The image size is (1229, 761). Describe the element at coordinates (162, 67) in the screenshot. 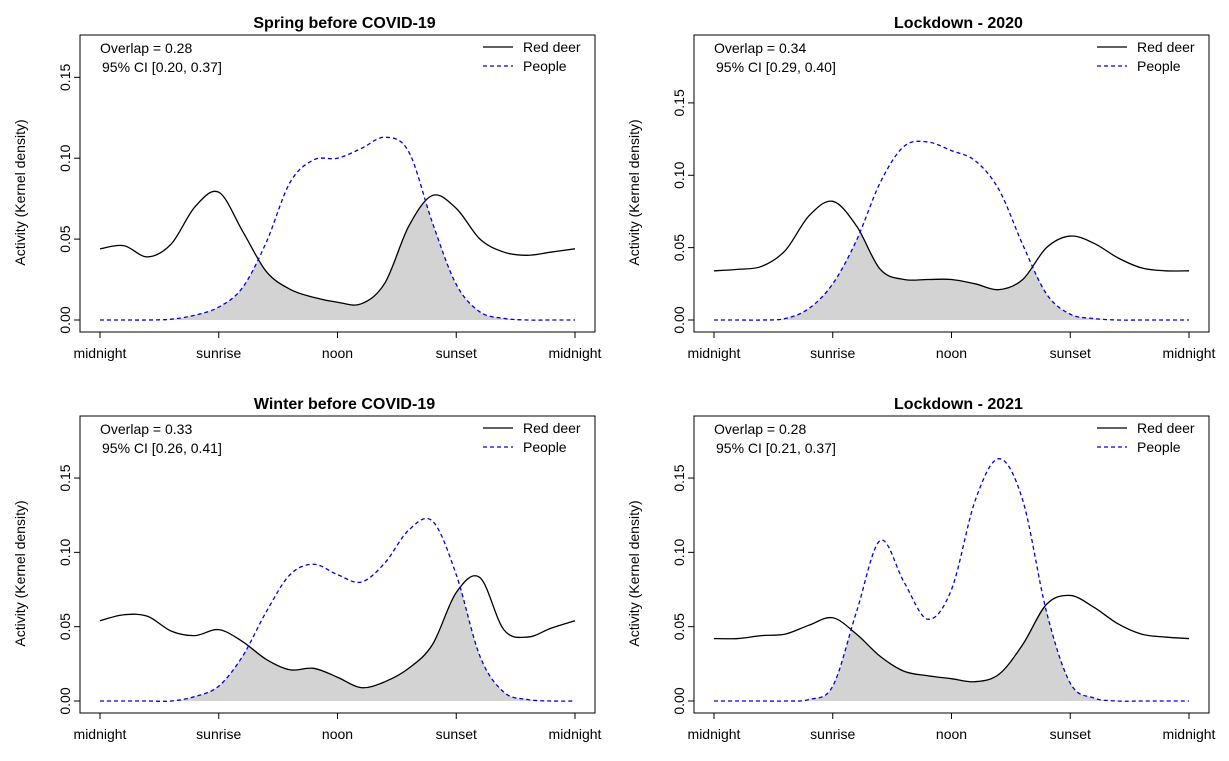

I see `ci-annotation: 95% CI [0.20, 0.37]` at that location.